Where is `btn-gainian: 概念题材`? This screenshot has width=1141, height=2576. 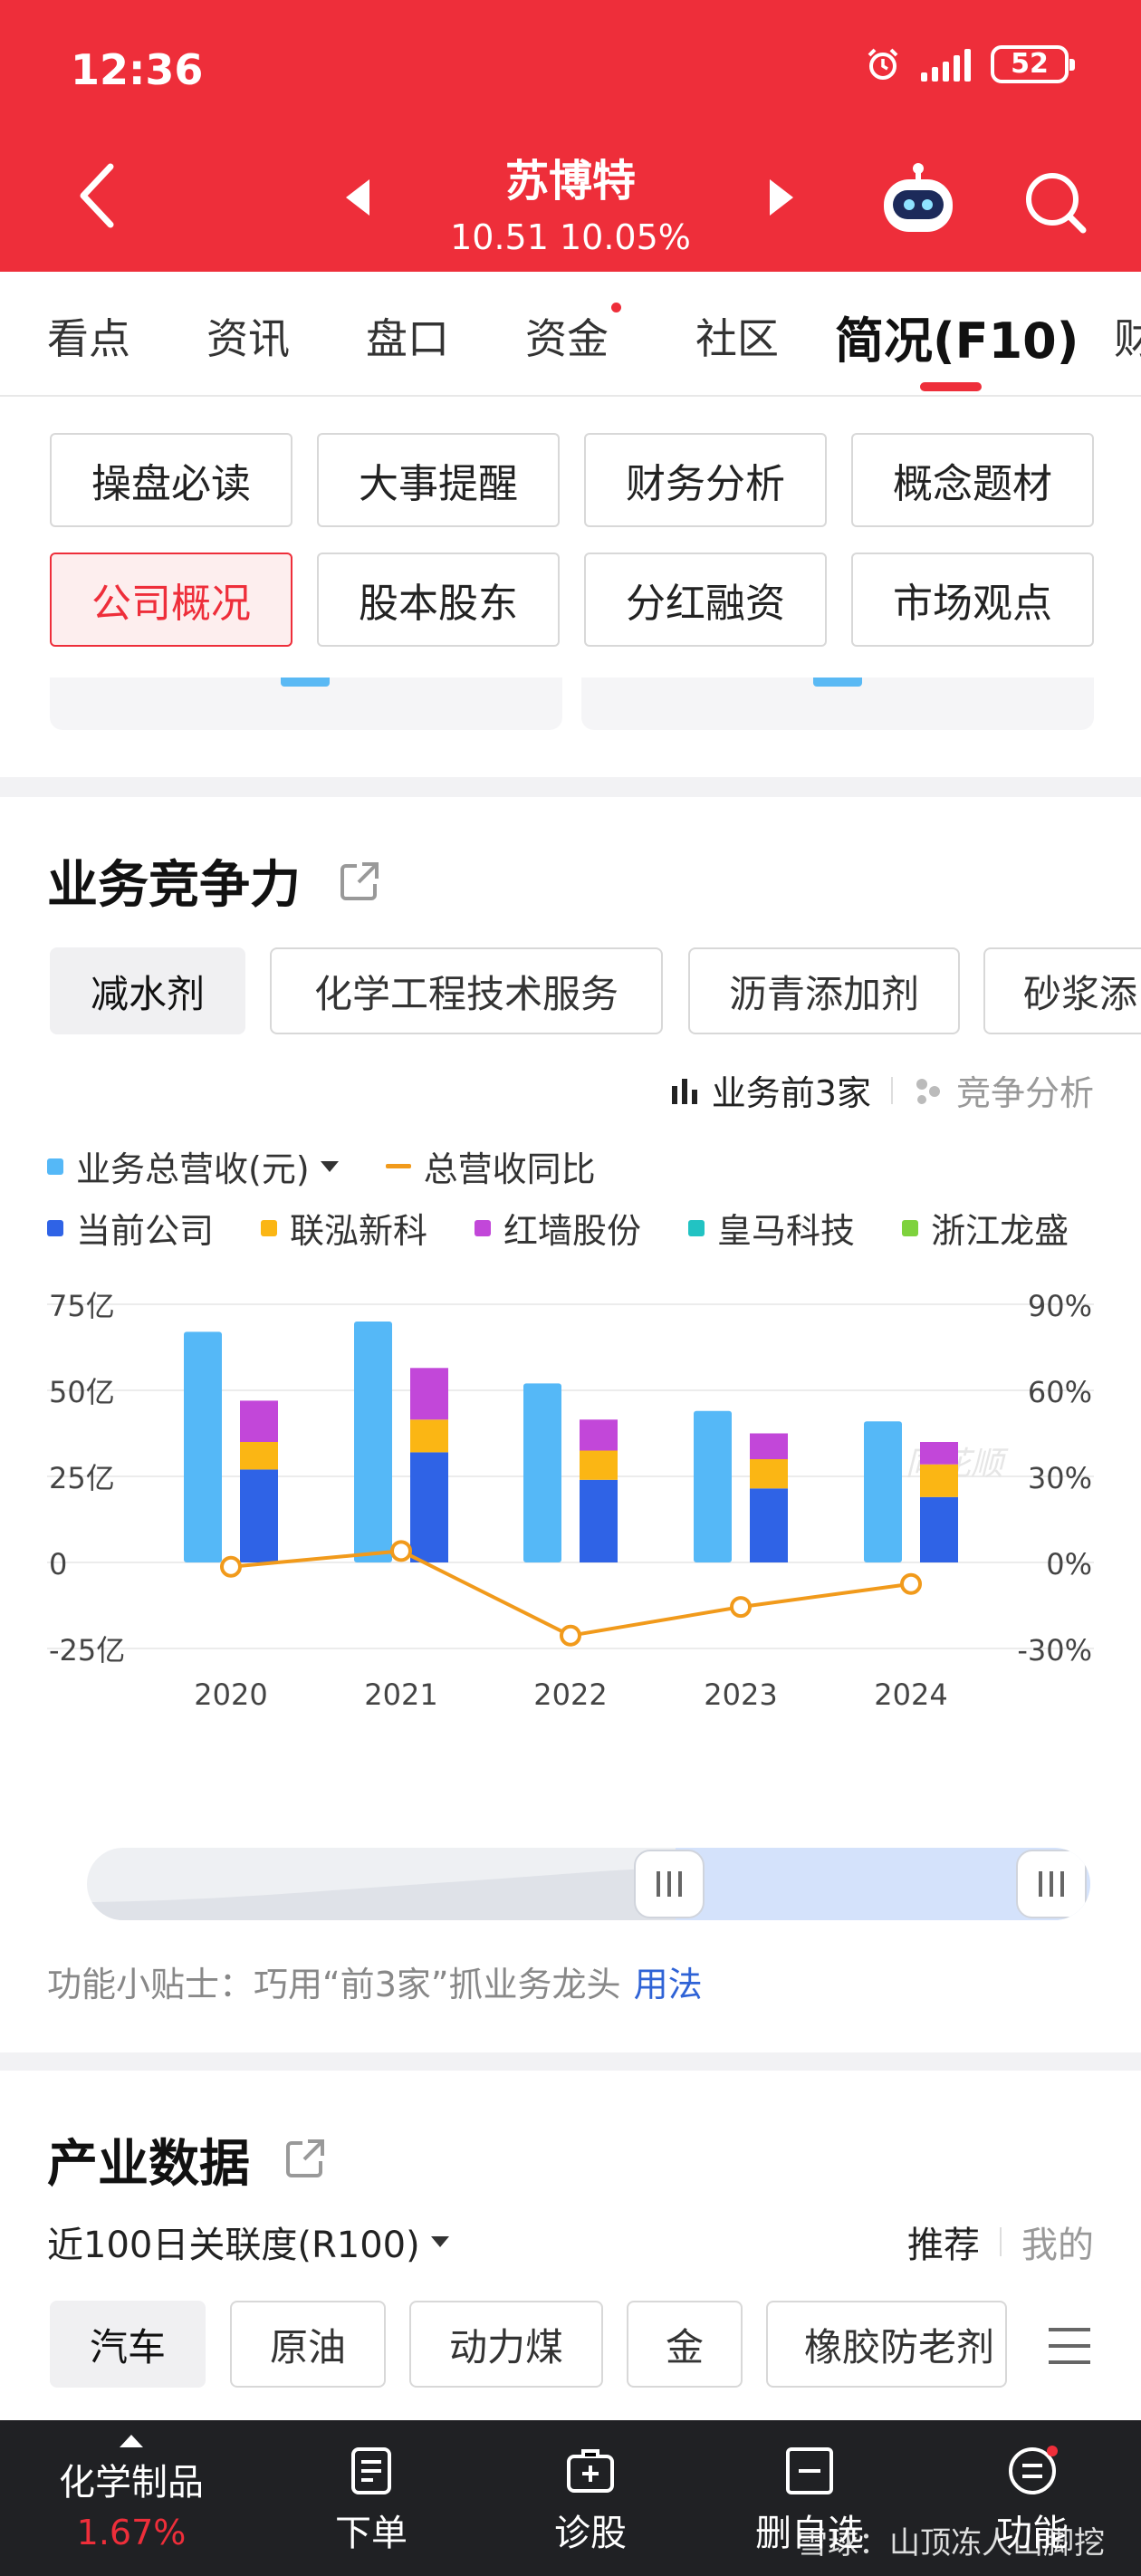 btn-gainian: 概念题材 is located at coordinates (973, 480).